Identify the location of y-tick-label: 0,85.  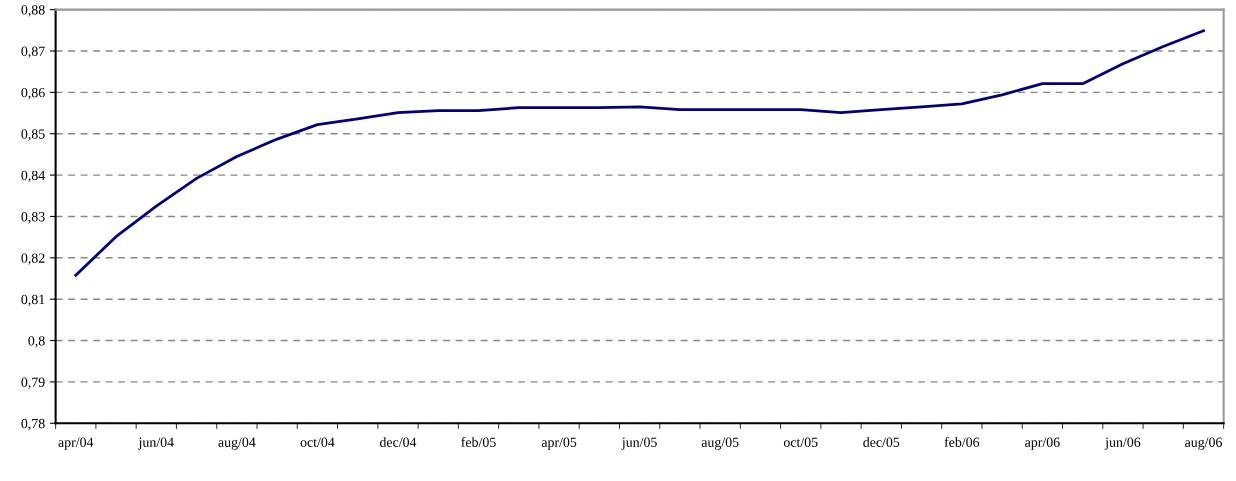
(33, 135).